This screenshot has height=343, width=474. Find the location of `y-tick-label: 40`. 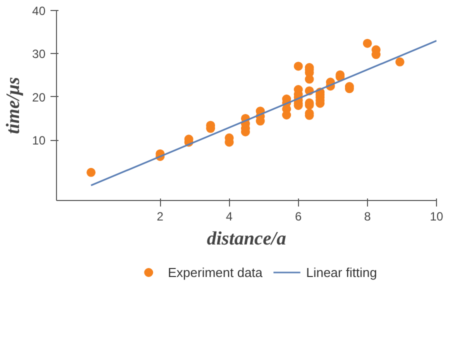

y-tick-label: 40 is located at coordinates (39, 11).